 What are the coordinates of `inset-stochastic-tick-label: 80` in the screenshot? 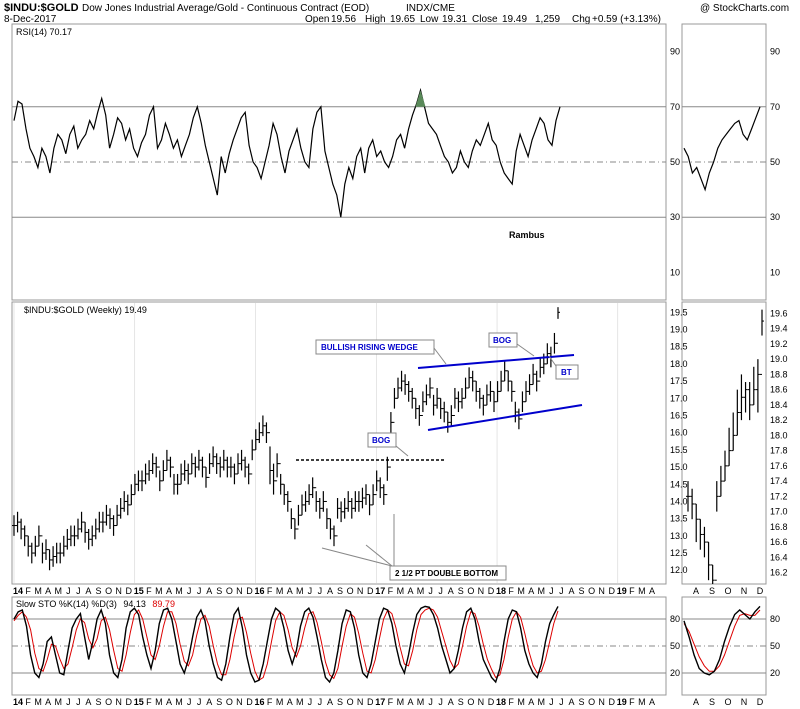 It's located at (775, 619).